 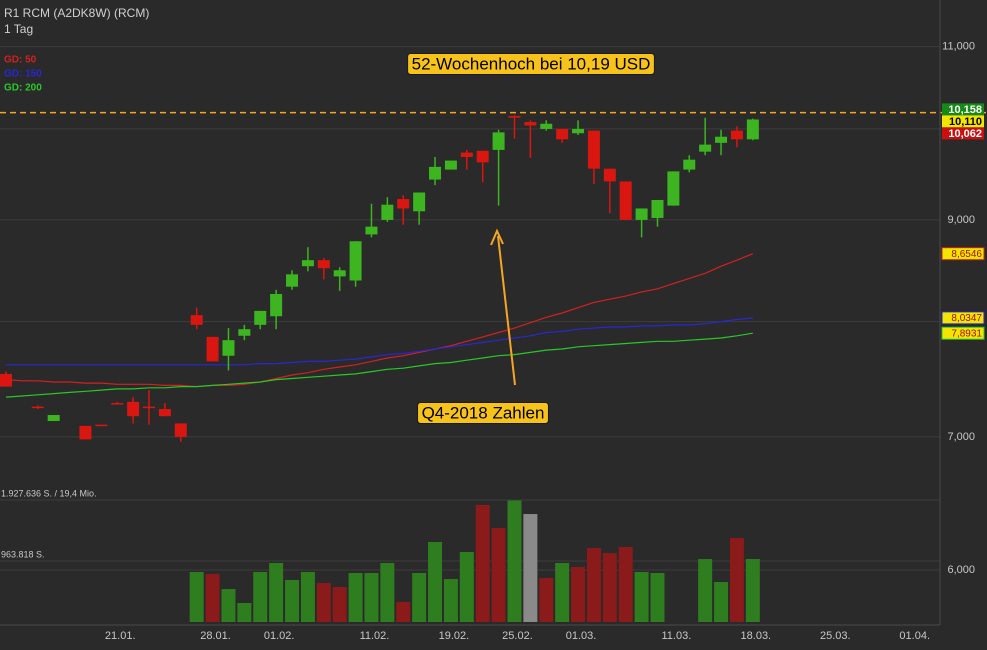 I want to click on volume-pane, so click(x=474, y=561).